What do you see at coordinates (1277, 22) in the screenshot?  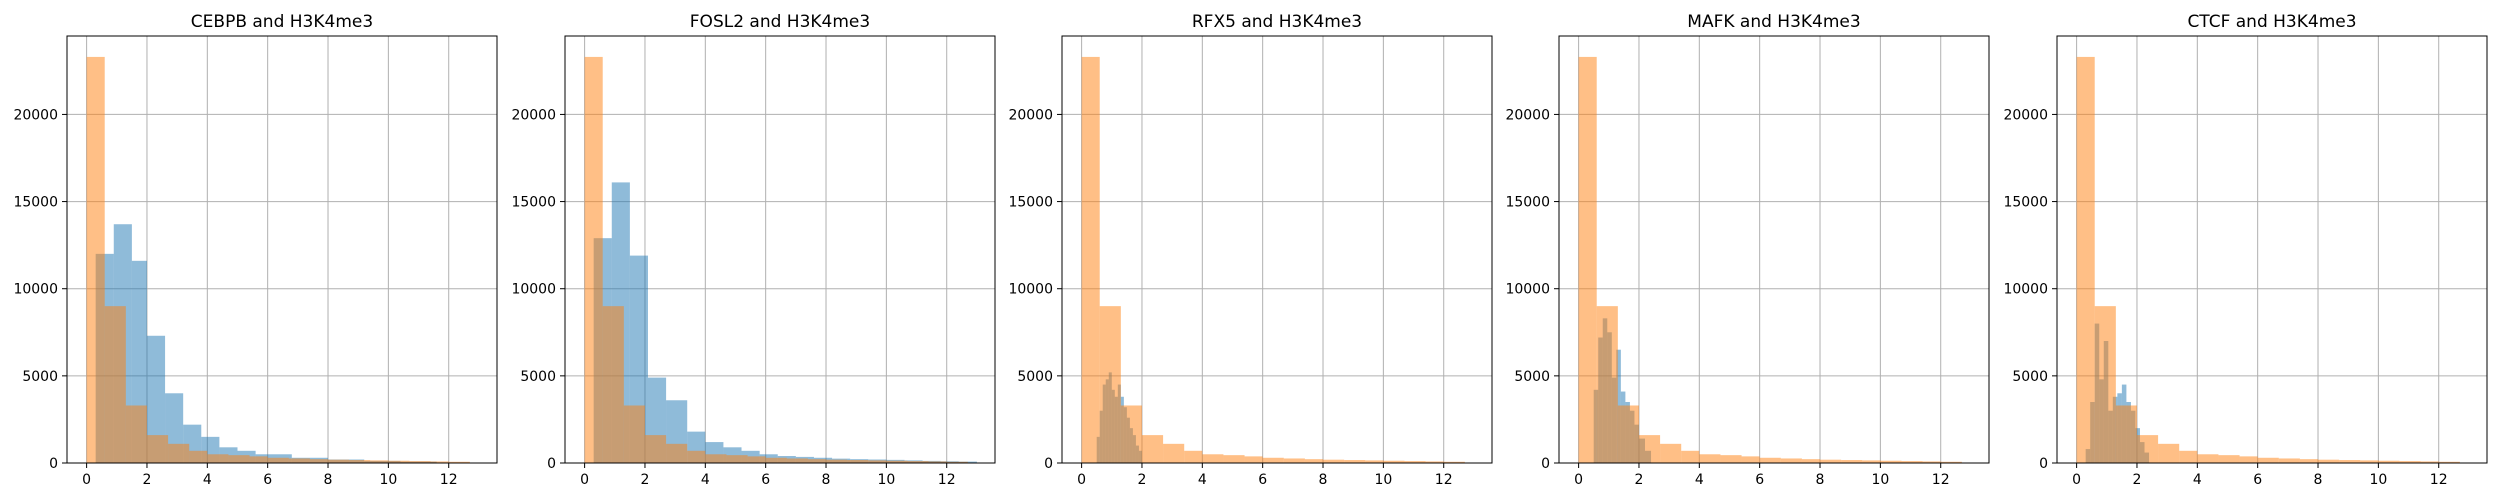 I see `chart-title: RFX5 and H3K4me3` at bounding box center [1277, 22].